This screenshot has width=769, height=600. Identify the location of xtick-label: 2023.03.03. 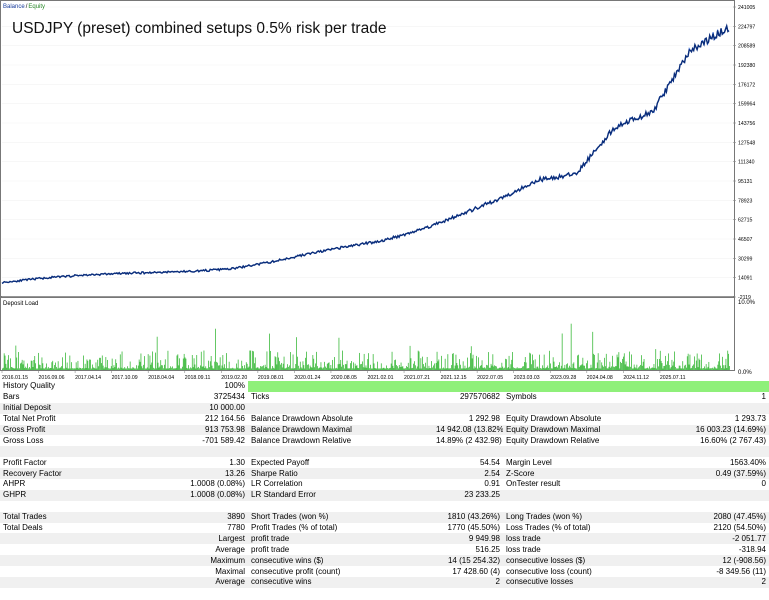
(527, 378).